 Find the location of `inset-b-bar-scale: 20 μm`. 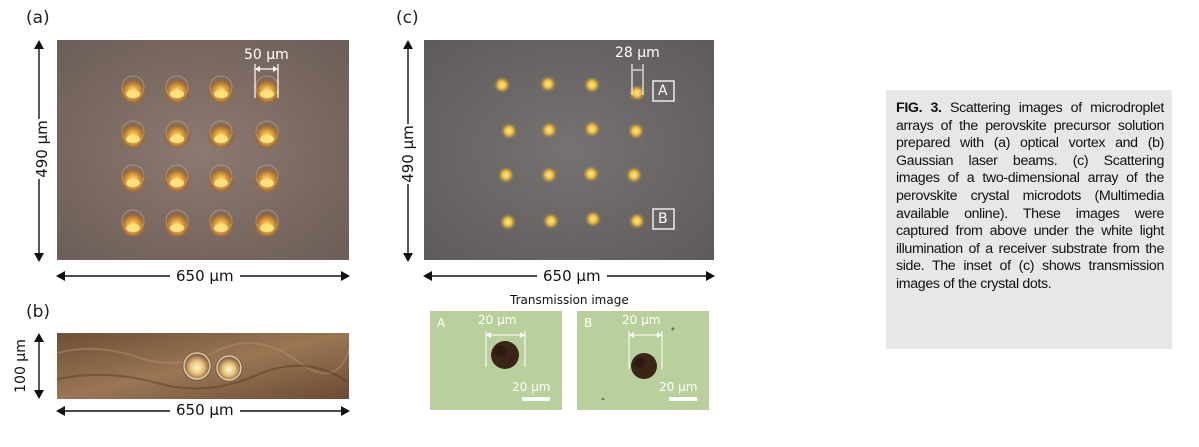

inset-b-bar-scale: 20 μm is located at coordinates (678, 387).